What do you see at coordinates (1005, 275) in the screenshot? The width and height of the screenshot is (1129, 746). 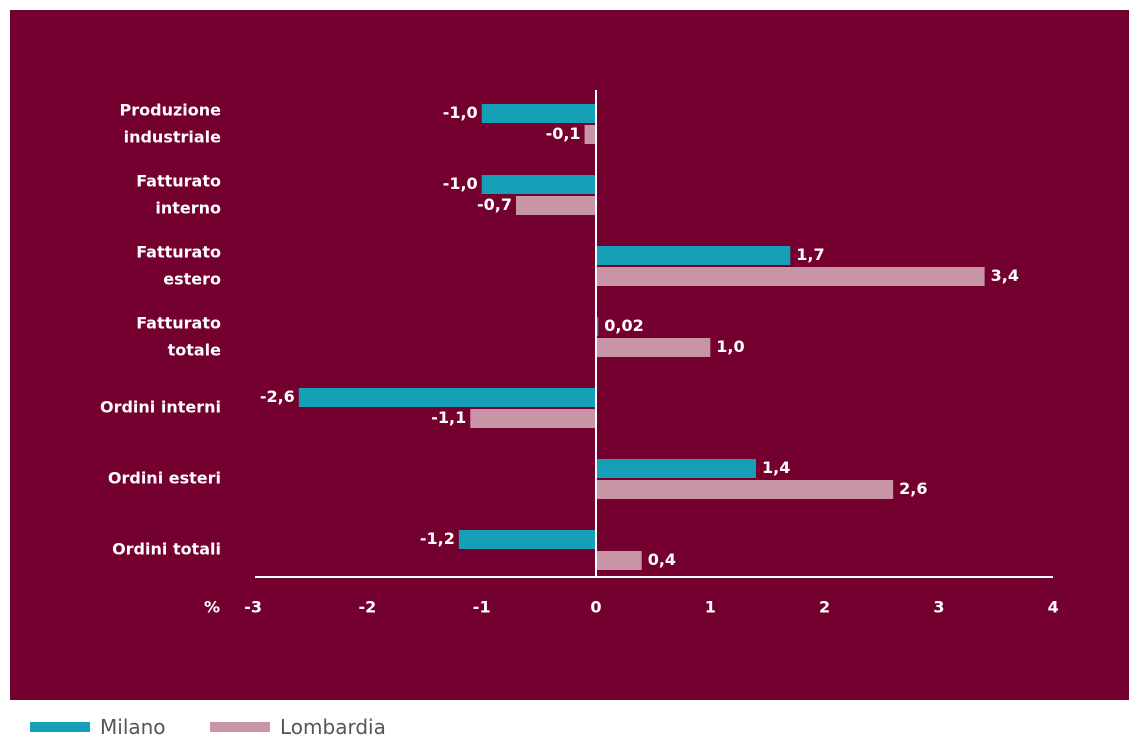 I see `data-label-lombardia: 3,4` at bounding box center [1005, 275].